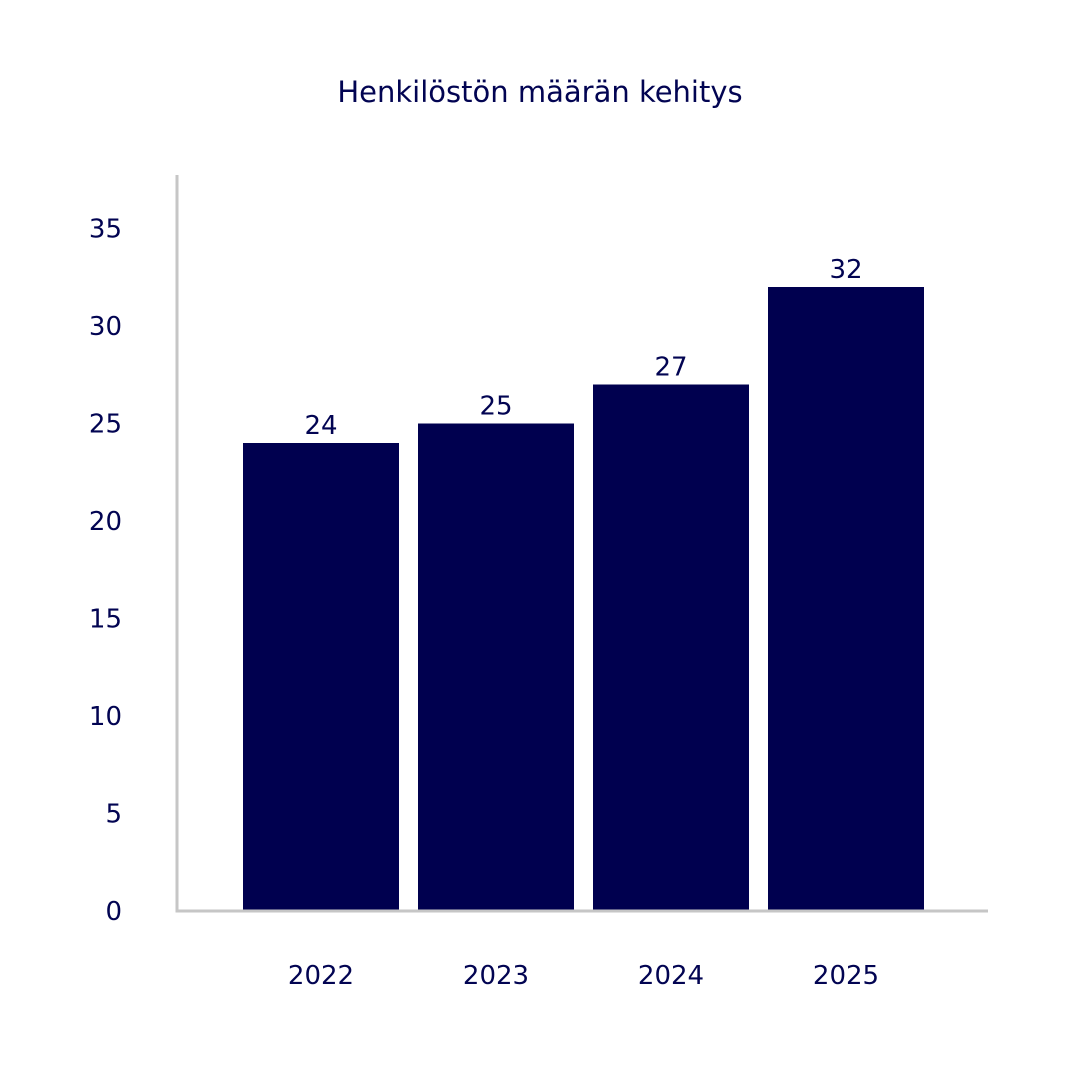  What do you see at coordinates (105, 717) in the screenshot?
I see `y-tick-label: 10` at bounding box center [105, 717].